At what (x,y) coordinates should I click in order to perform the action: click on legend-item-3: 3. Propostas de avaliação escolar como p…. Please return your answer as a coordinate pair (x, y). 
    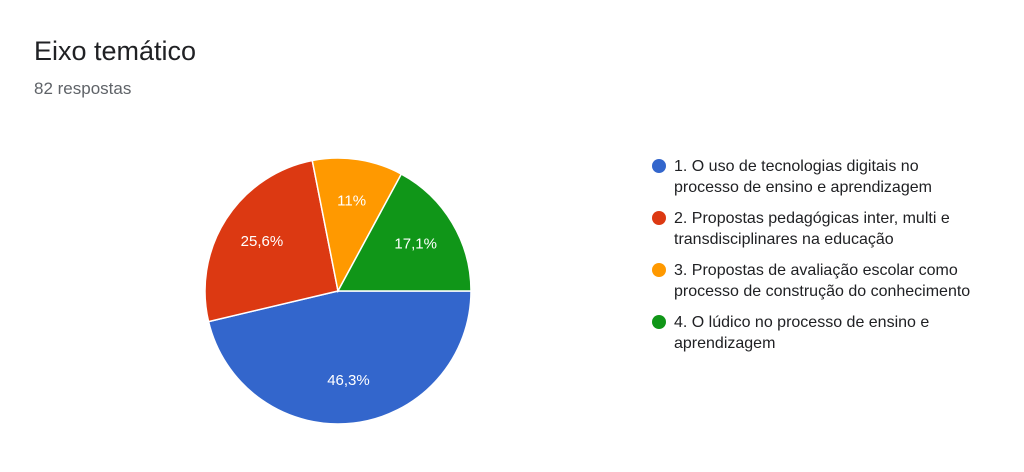
    Looking at the image, I should click on (817, 281).